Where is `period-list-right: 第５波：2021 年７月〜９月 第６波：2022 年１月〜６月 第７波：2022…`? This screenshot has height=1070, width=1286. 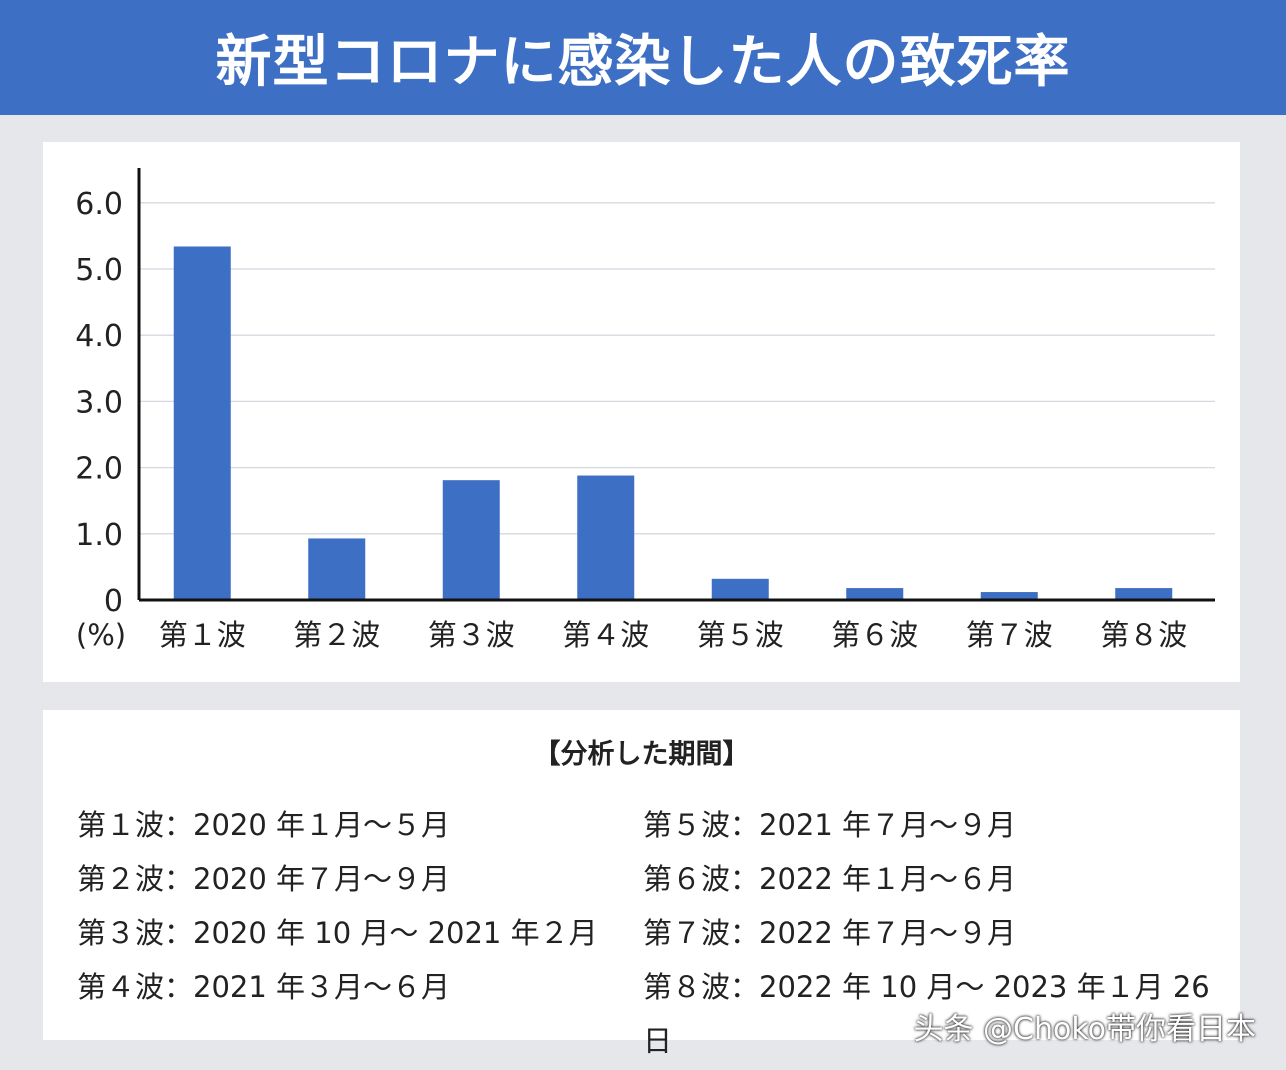 period-list-right: 第５波：2021 年７月〜９月 第６波：2022 年１月〜６月 第７波：2022… is located at coordinates (941, 933).